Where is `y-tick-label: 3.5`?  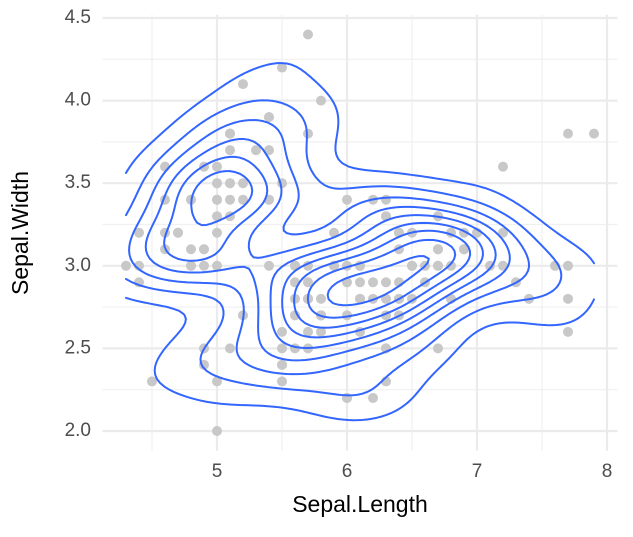 y-tick-label: 3.5 is located at coordinates (78, 182).